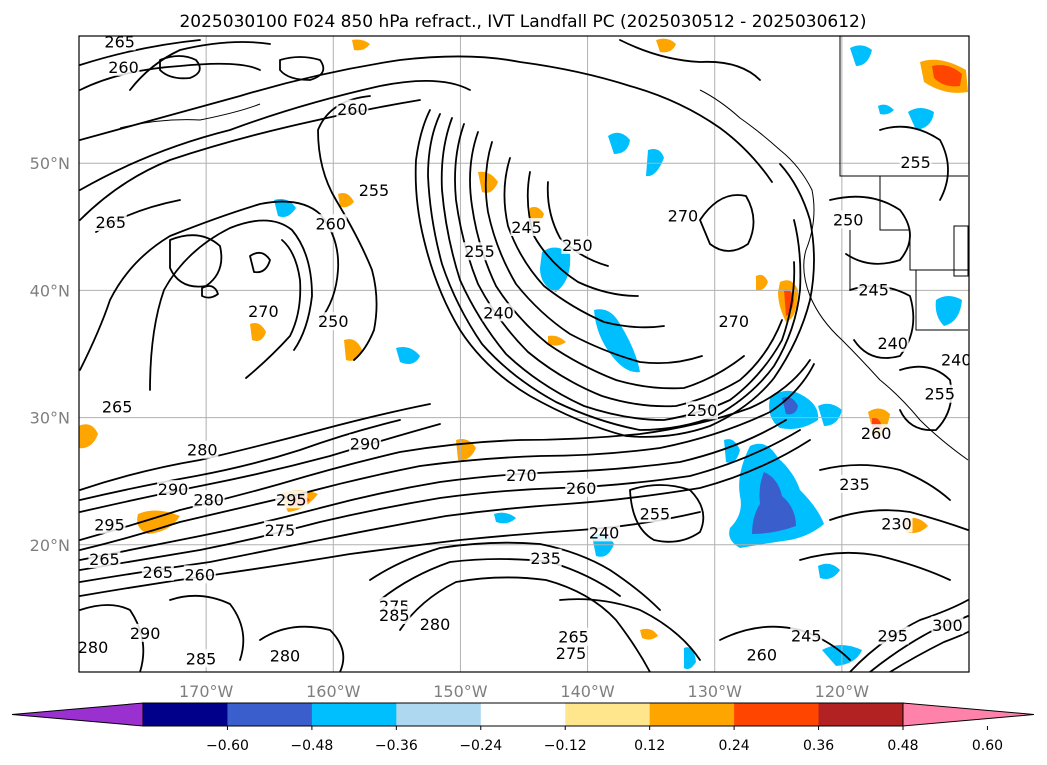 The image size is (1047, 765). I want to click on colorbar-tick-label: 0.36, so click(818, 746).